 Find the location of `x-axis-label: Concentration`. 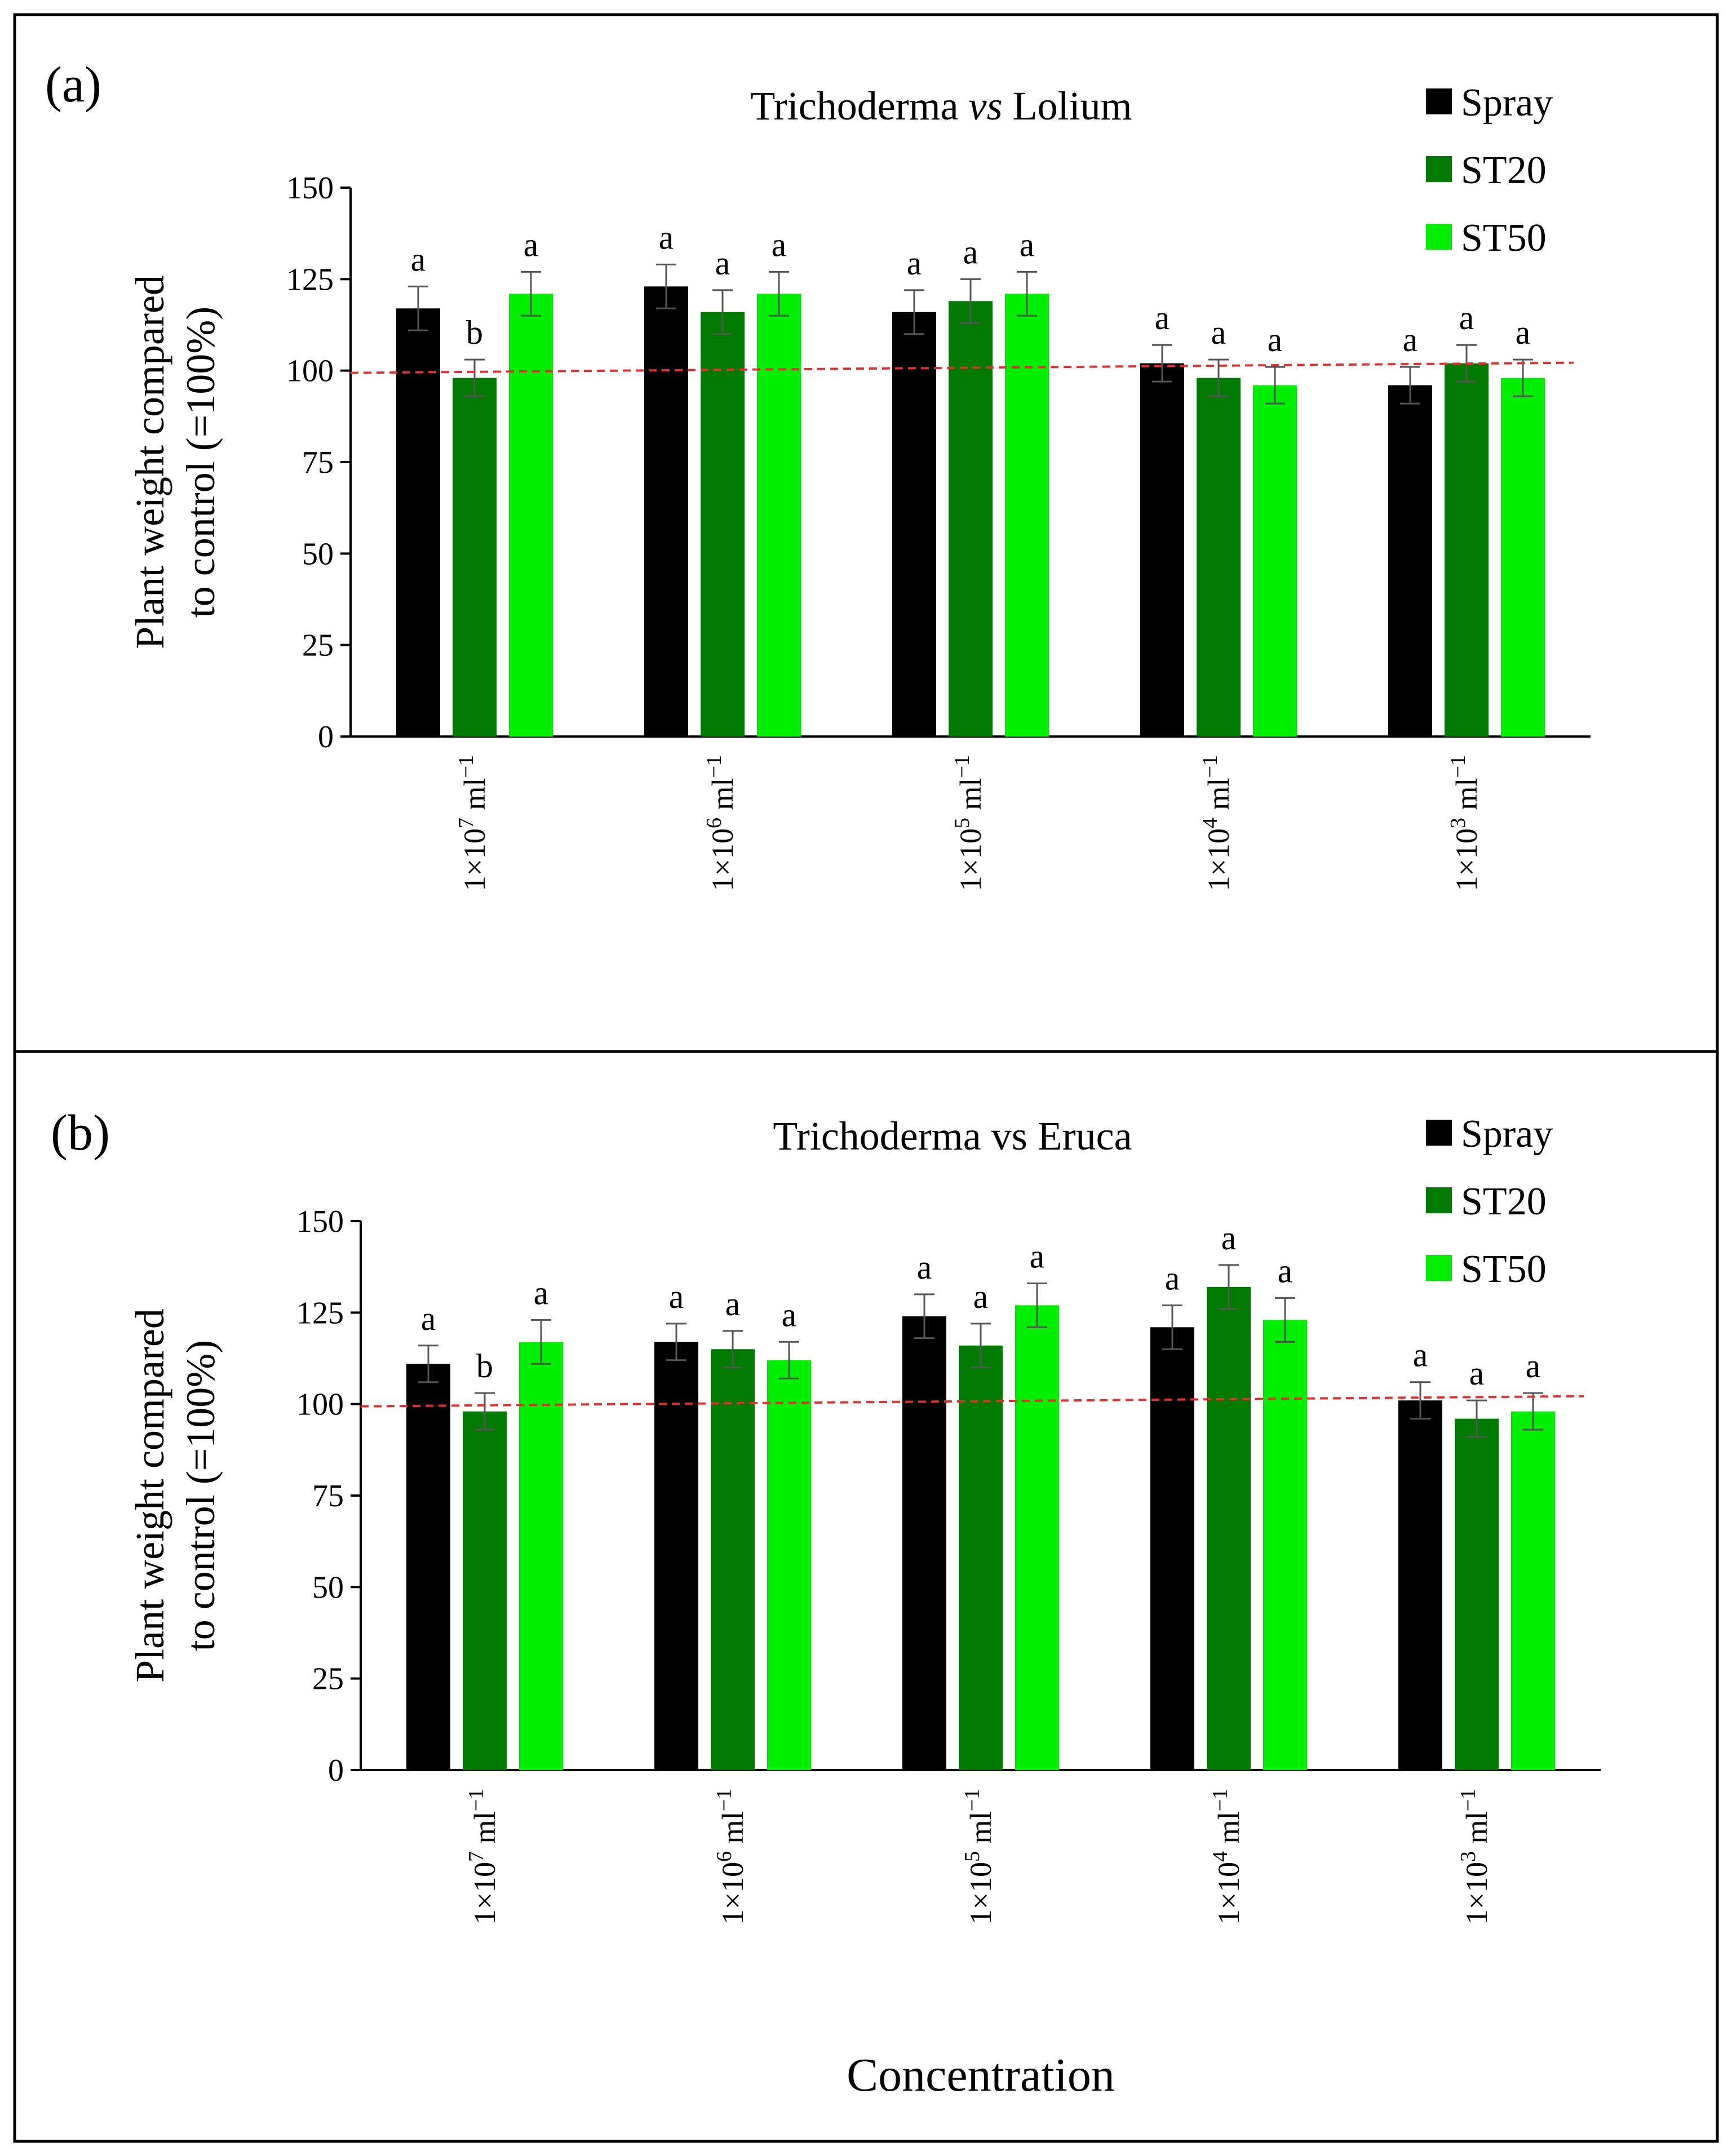

x-axis-label: Concentration is located at coordinates (981, 2075).